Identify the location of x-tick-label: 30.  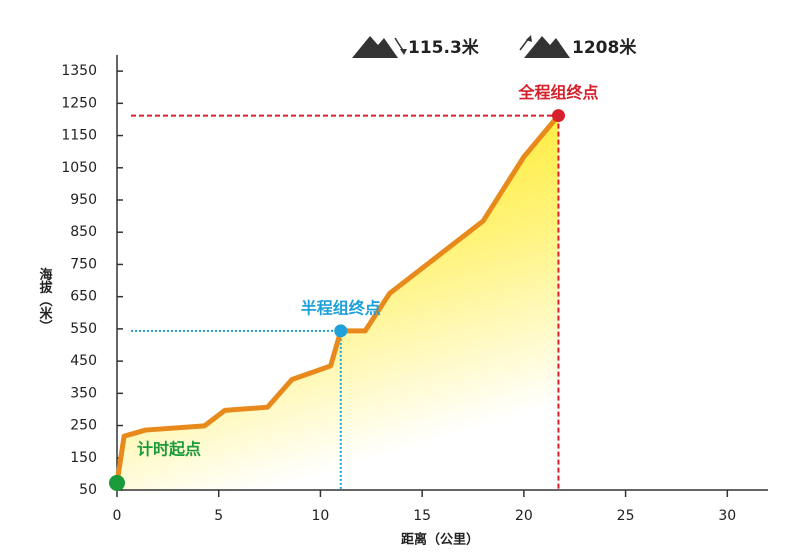
(727, 516).